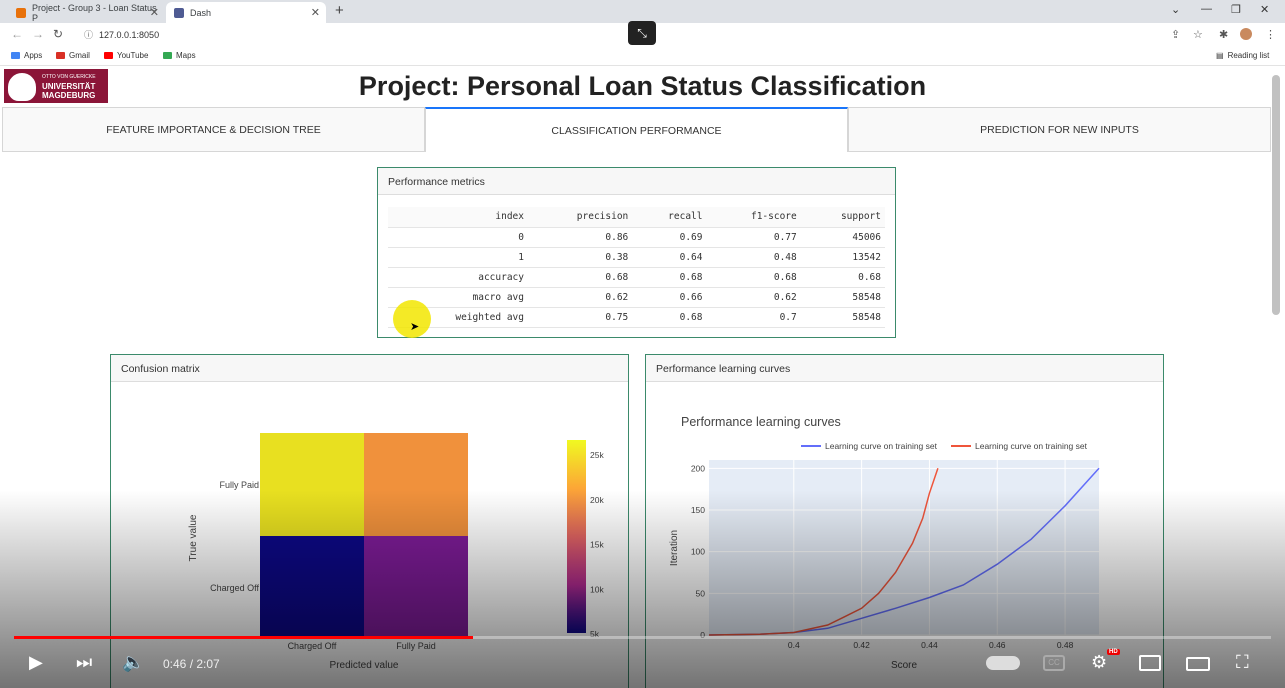 Image resolution: width=1285 pixels, height=688 pixels. Describe the element at coordinates (1059, 129) in the screenshot. I see `tab-prediction: PREDICTION FOR NEW INPUTS` at that location.